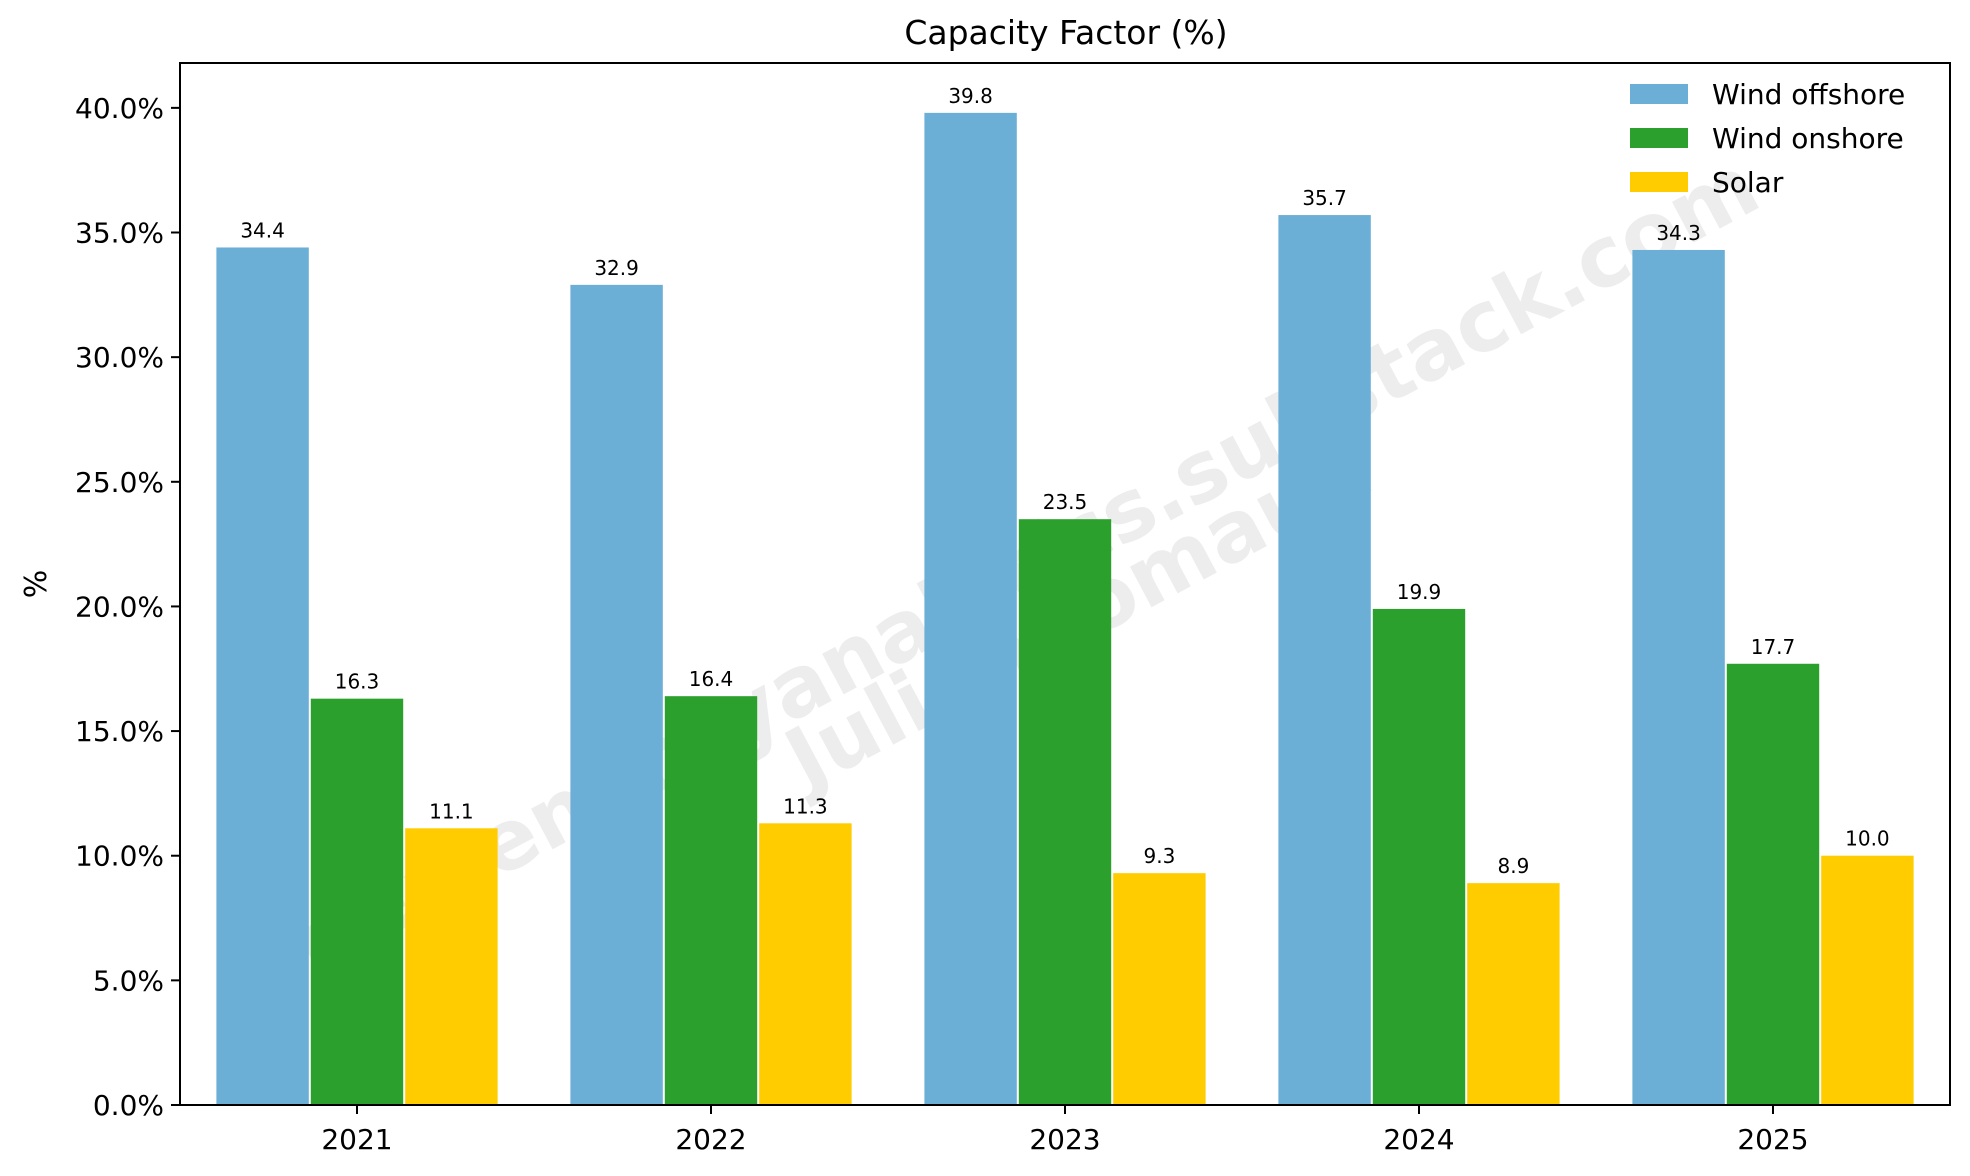  I want to click on bar-wind-onshore-2022, so click(711, 900).